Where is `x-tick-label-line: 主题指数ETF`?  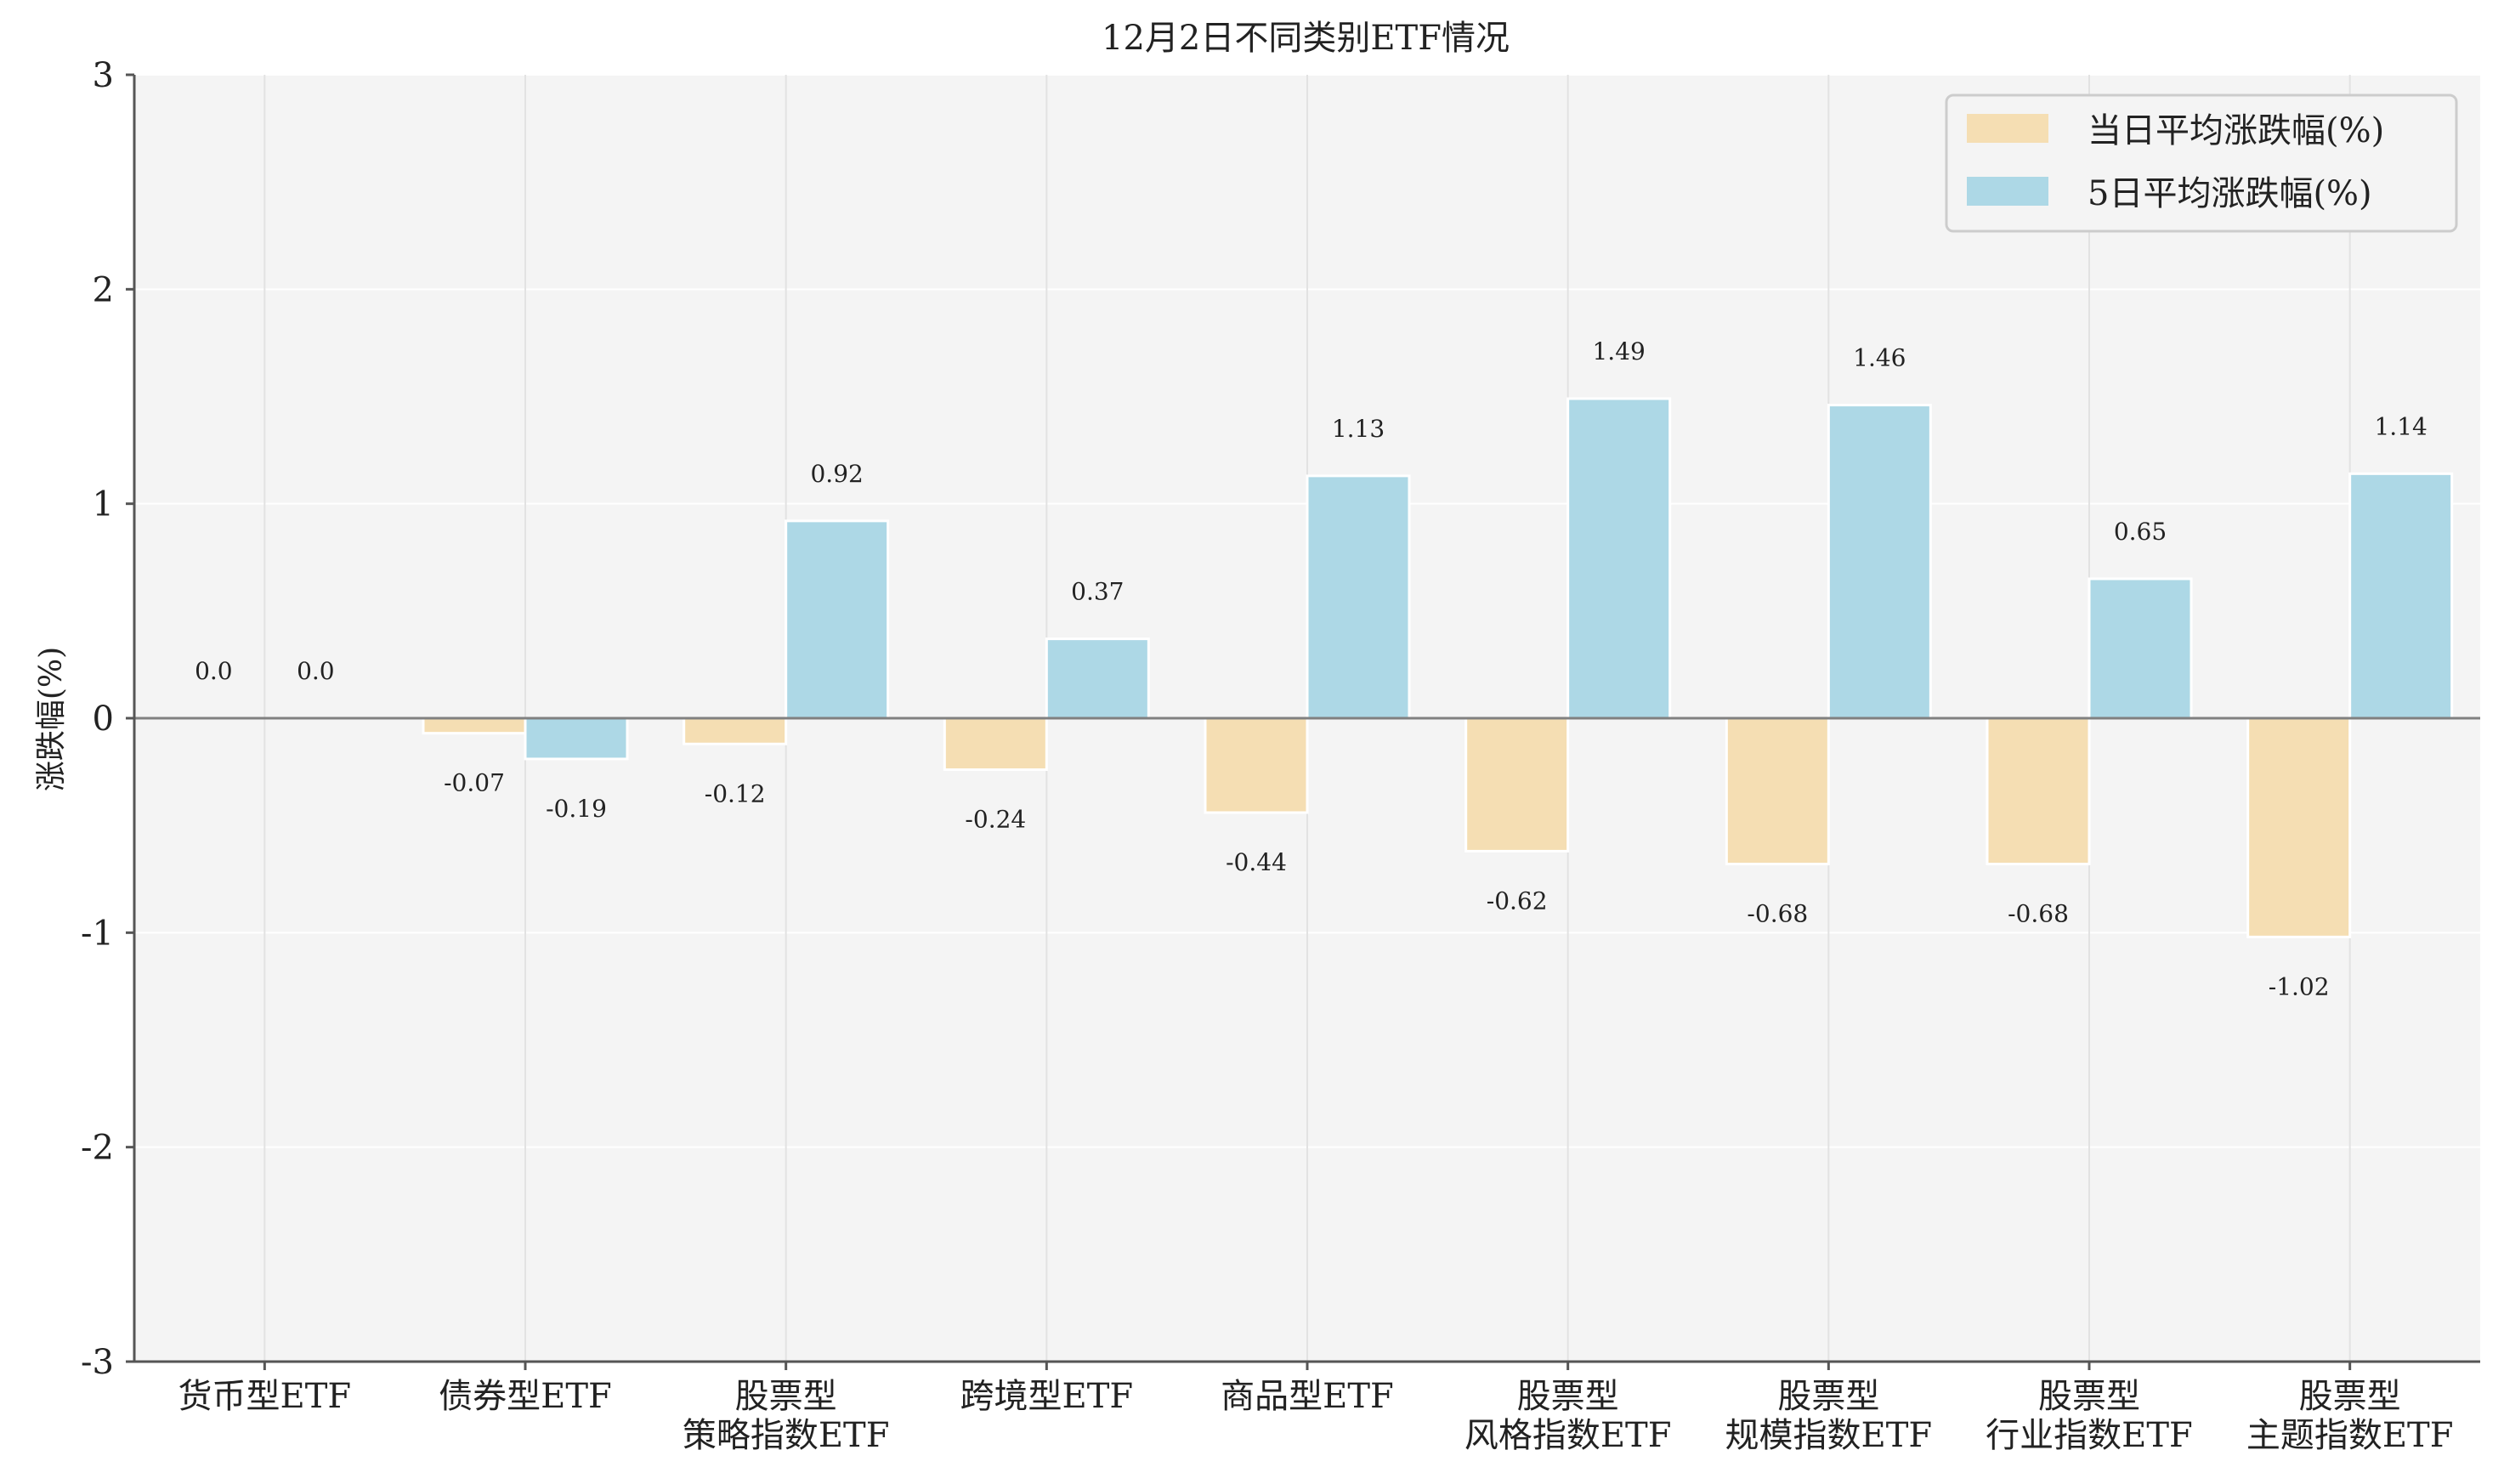
x-tick-label-line: 主题指数ETF is located at coordinates (2350, 1435).